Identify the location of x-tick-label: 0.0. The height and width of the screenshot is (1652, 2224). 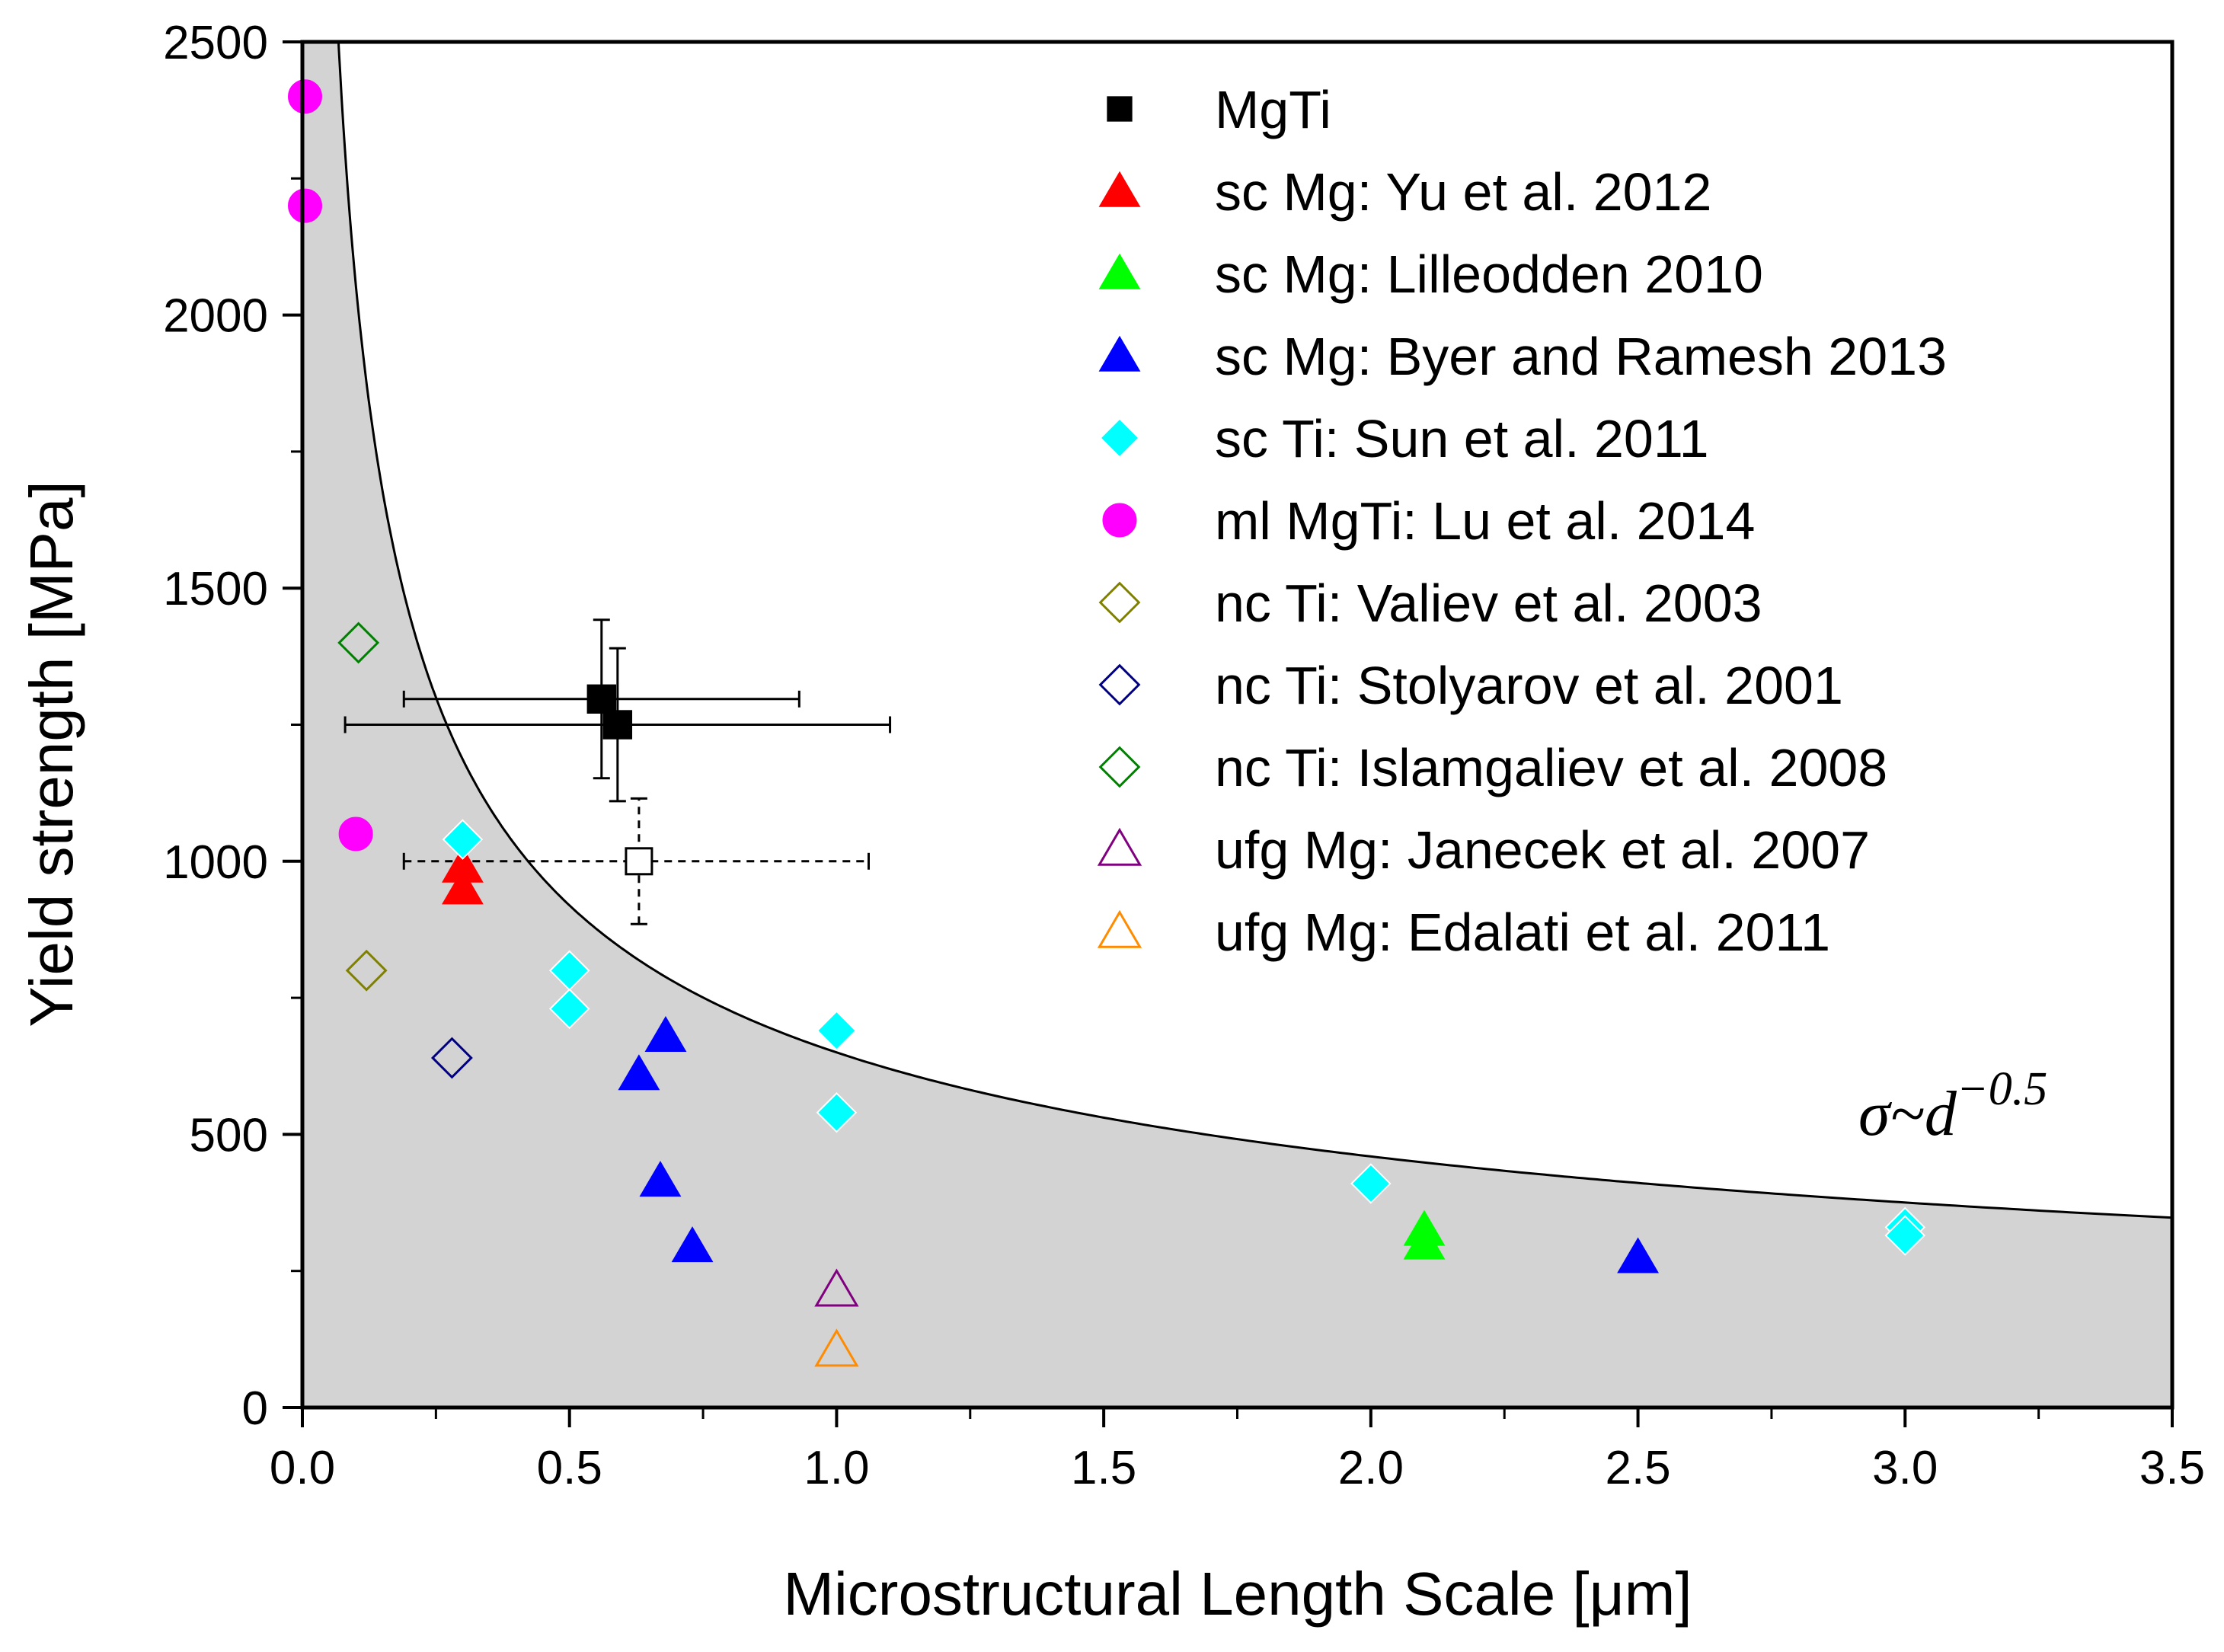
(302, 1468).